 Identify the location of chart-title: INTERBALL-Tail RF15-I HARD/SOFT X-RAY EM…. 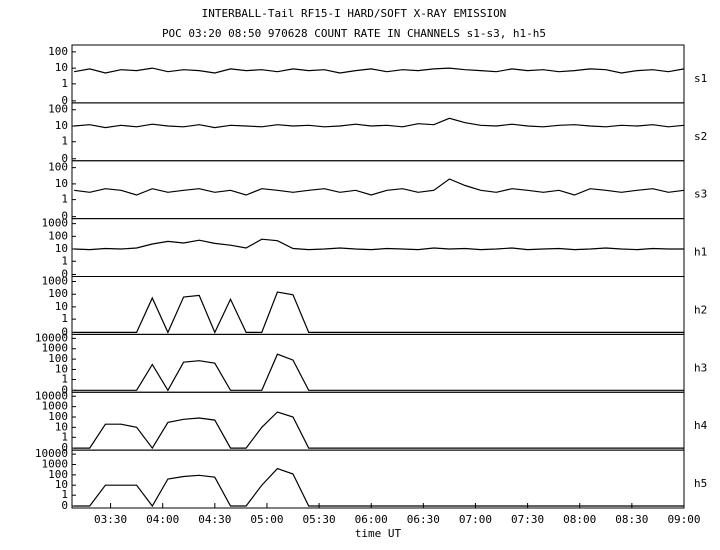
(354, 13).